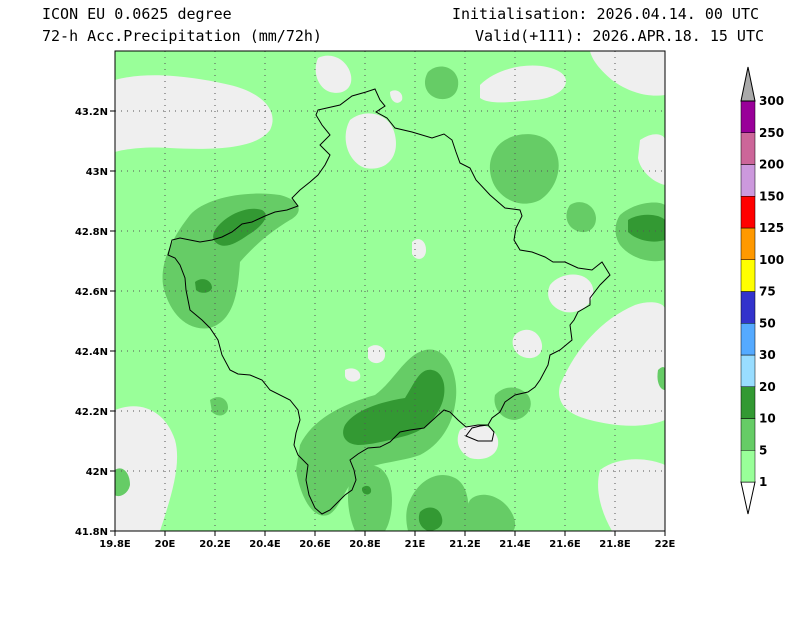 The image size is (800, 618). Describe the element at coordinates (182, 36) in the screenshot. I see `variable-title: 72-h Acc.Precipitation (mm/72h)` at that location.